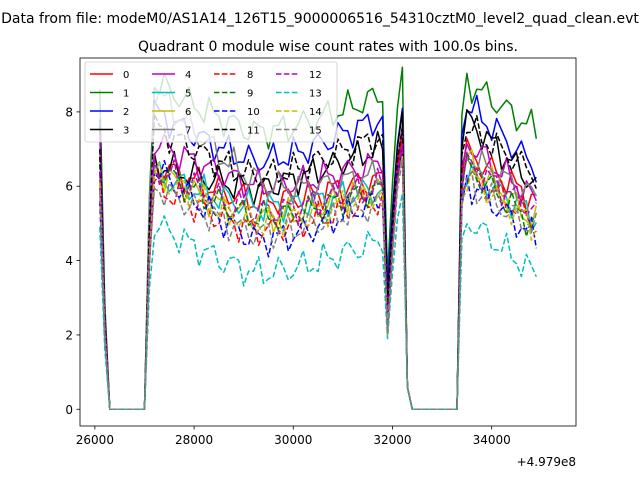 The width and height of the screenshot is (640, 480). What do you see at coordinates (253, 131) in the screenshot?
I see `legend-label-11: 11` at bounding box center [253, 131].